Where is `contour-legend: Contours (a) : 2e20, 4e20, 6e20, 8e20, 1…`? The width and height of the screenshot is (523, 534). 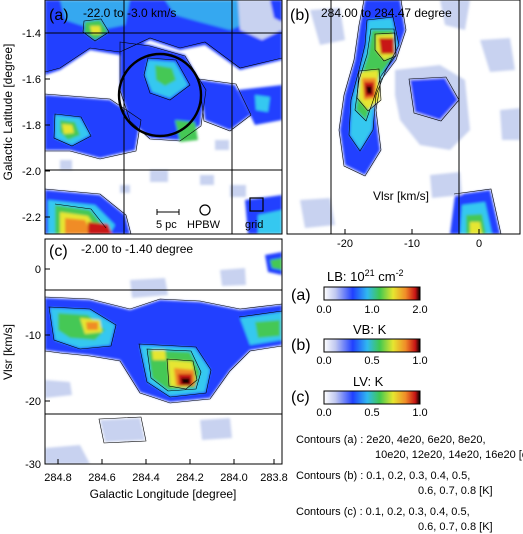 contour-legend: Contours (a) : 2e20, 4e20, 6e20, 8e20, 1… is located at coordinates (409, 483).